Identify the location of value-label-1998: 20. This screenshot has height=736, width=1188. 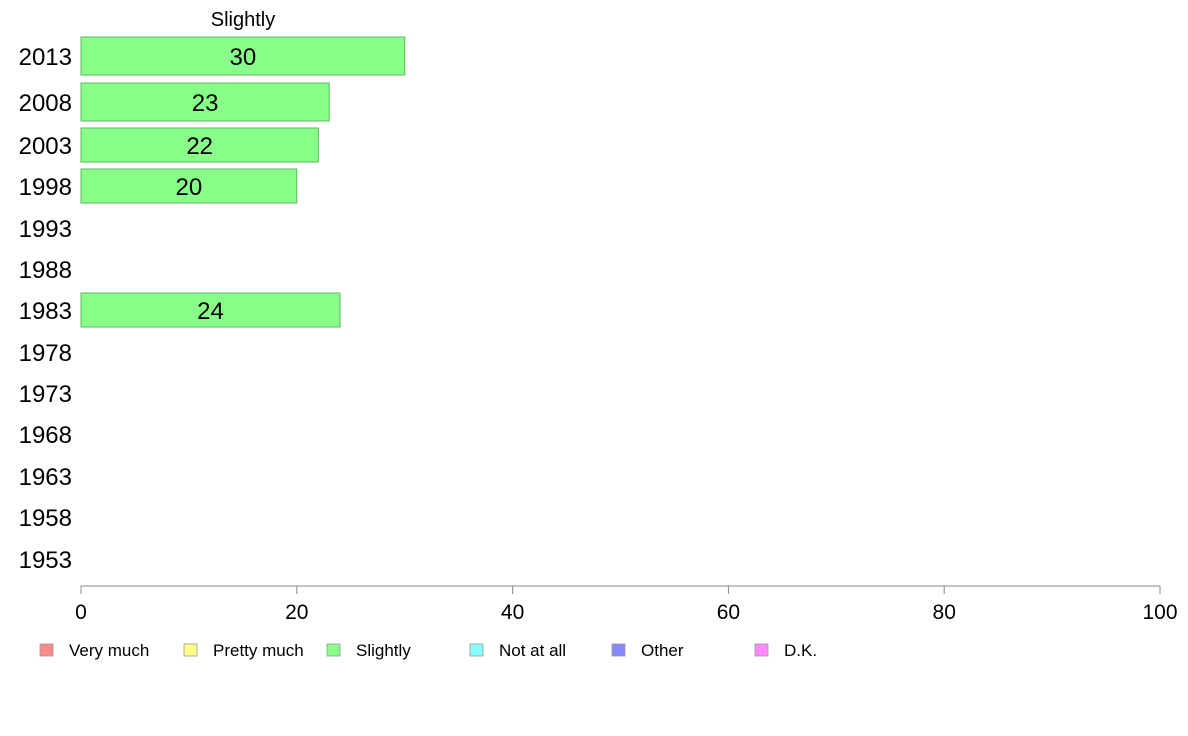
(189, 187).